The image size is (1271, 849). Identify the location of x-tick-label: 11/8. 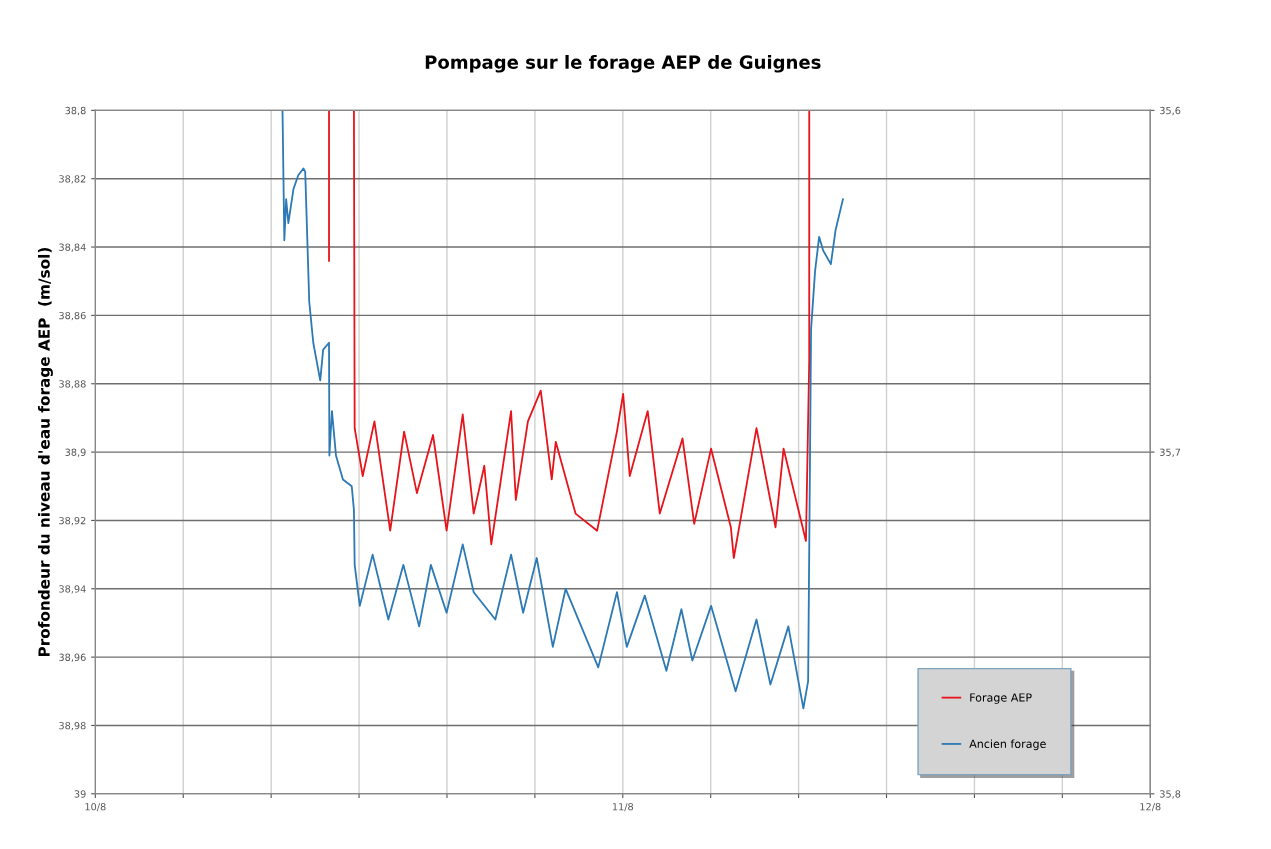
(623, 807).